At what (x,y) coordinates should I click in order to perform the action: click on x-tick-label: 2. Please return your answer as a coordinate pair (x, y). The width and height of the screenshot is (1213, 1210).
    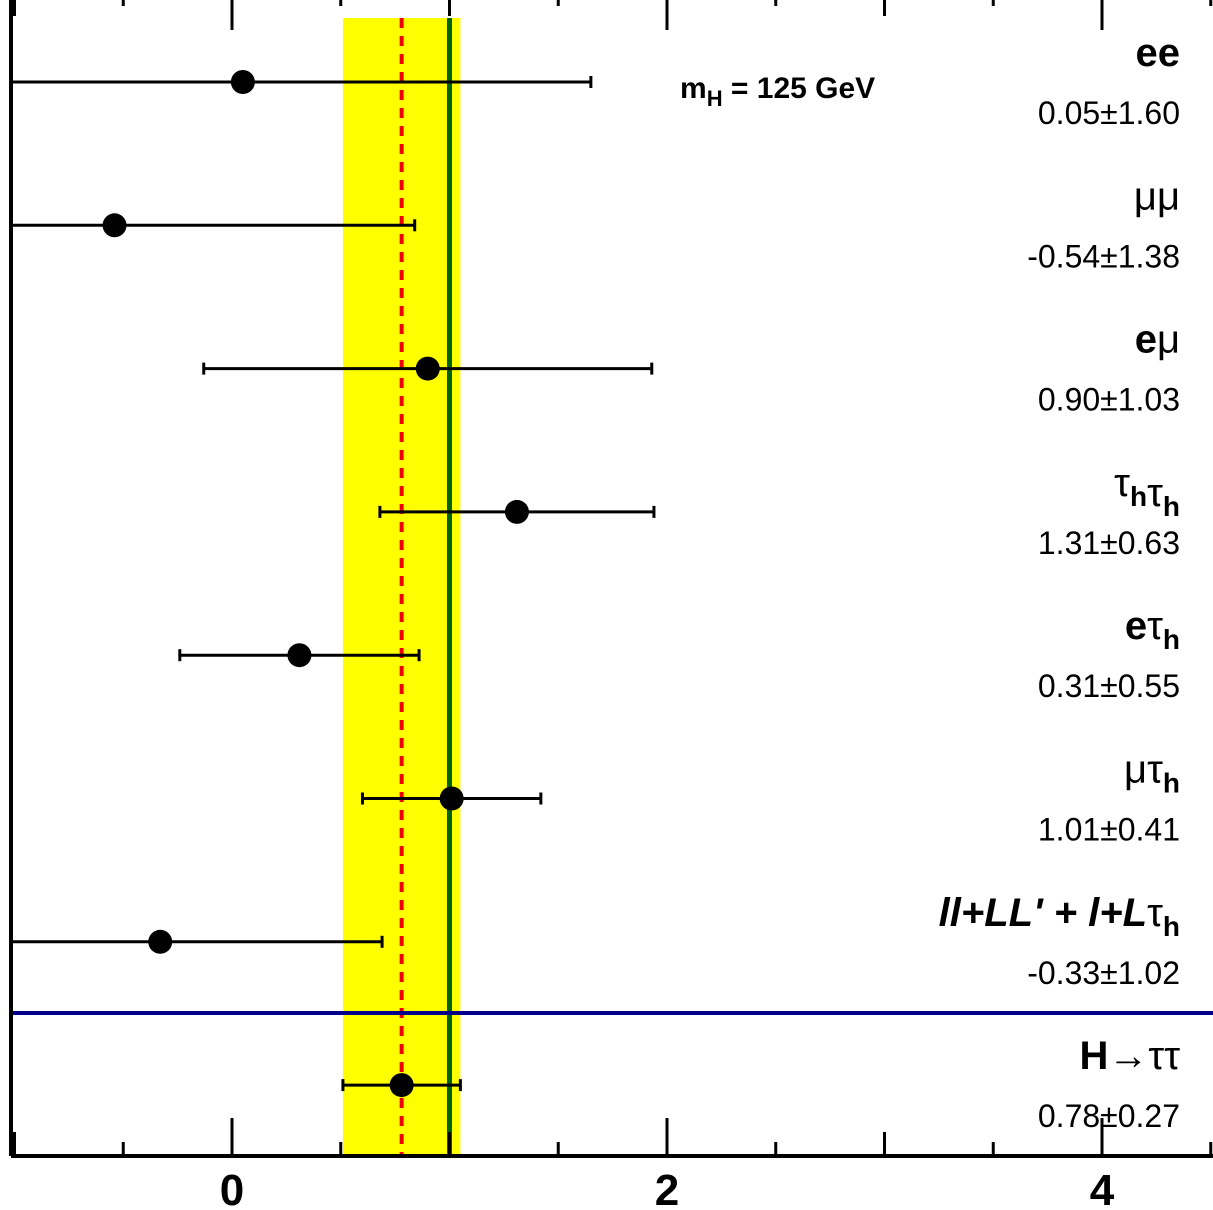
    Looking at the image, I should click on (667, 1188).